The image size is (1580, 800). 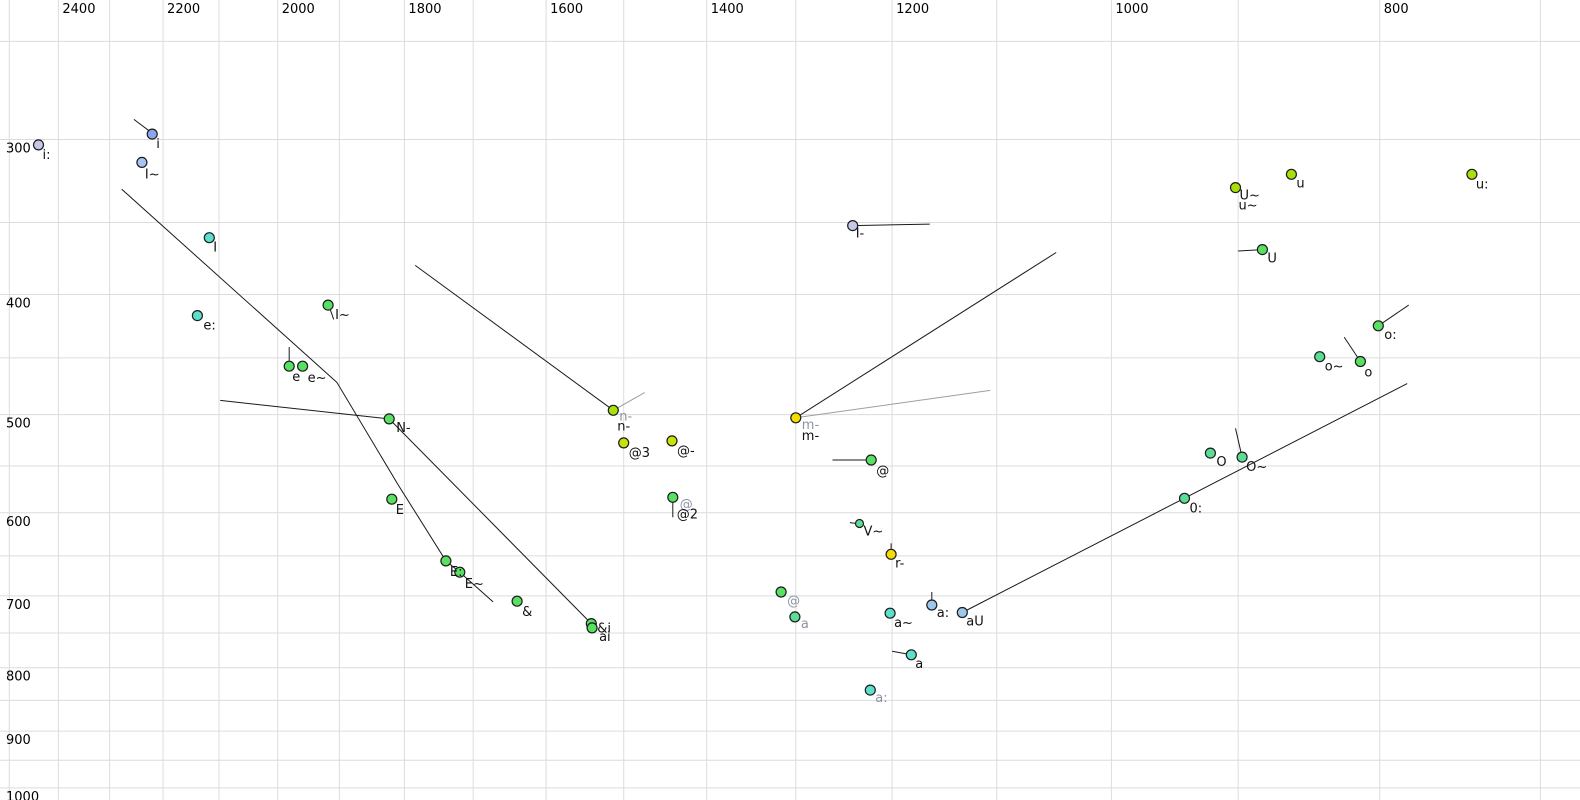 I want to click on point-label-V~: V~, so click(x=874, y=532).